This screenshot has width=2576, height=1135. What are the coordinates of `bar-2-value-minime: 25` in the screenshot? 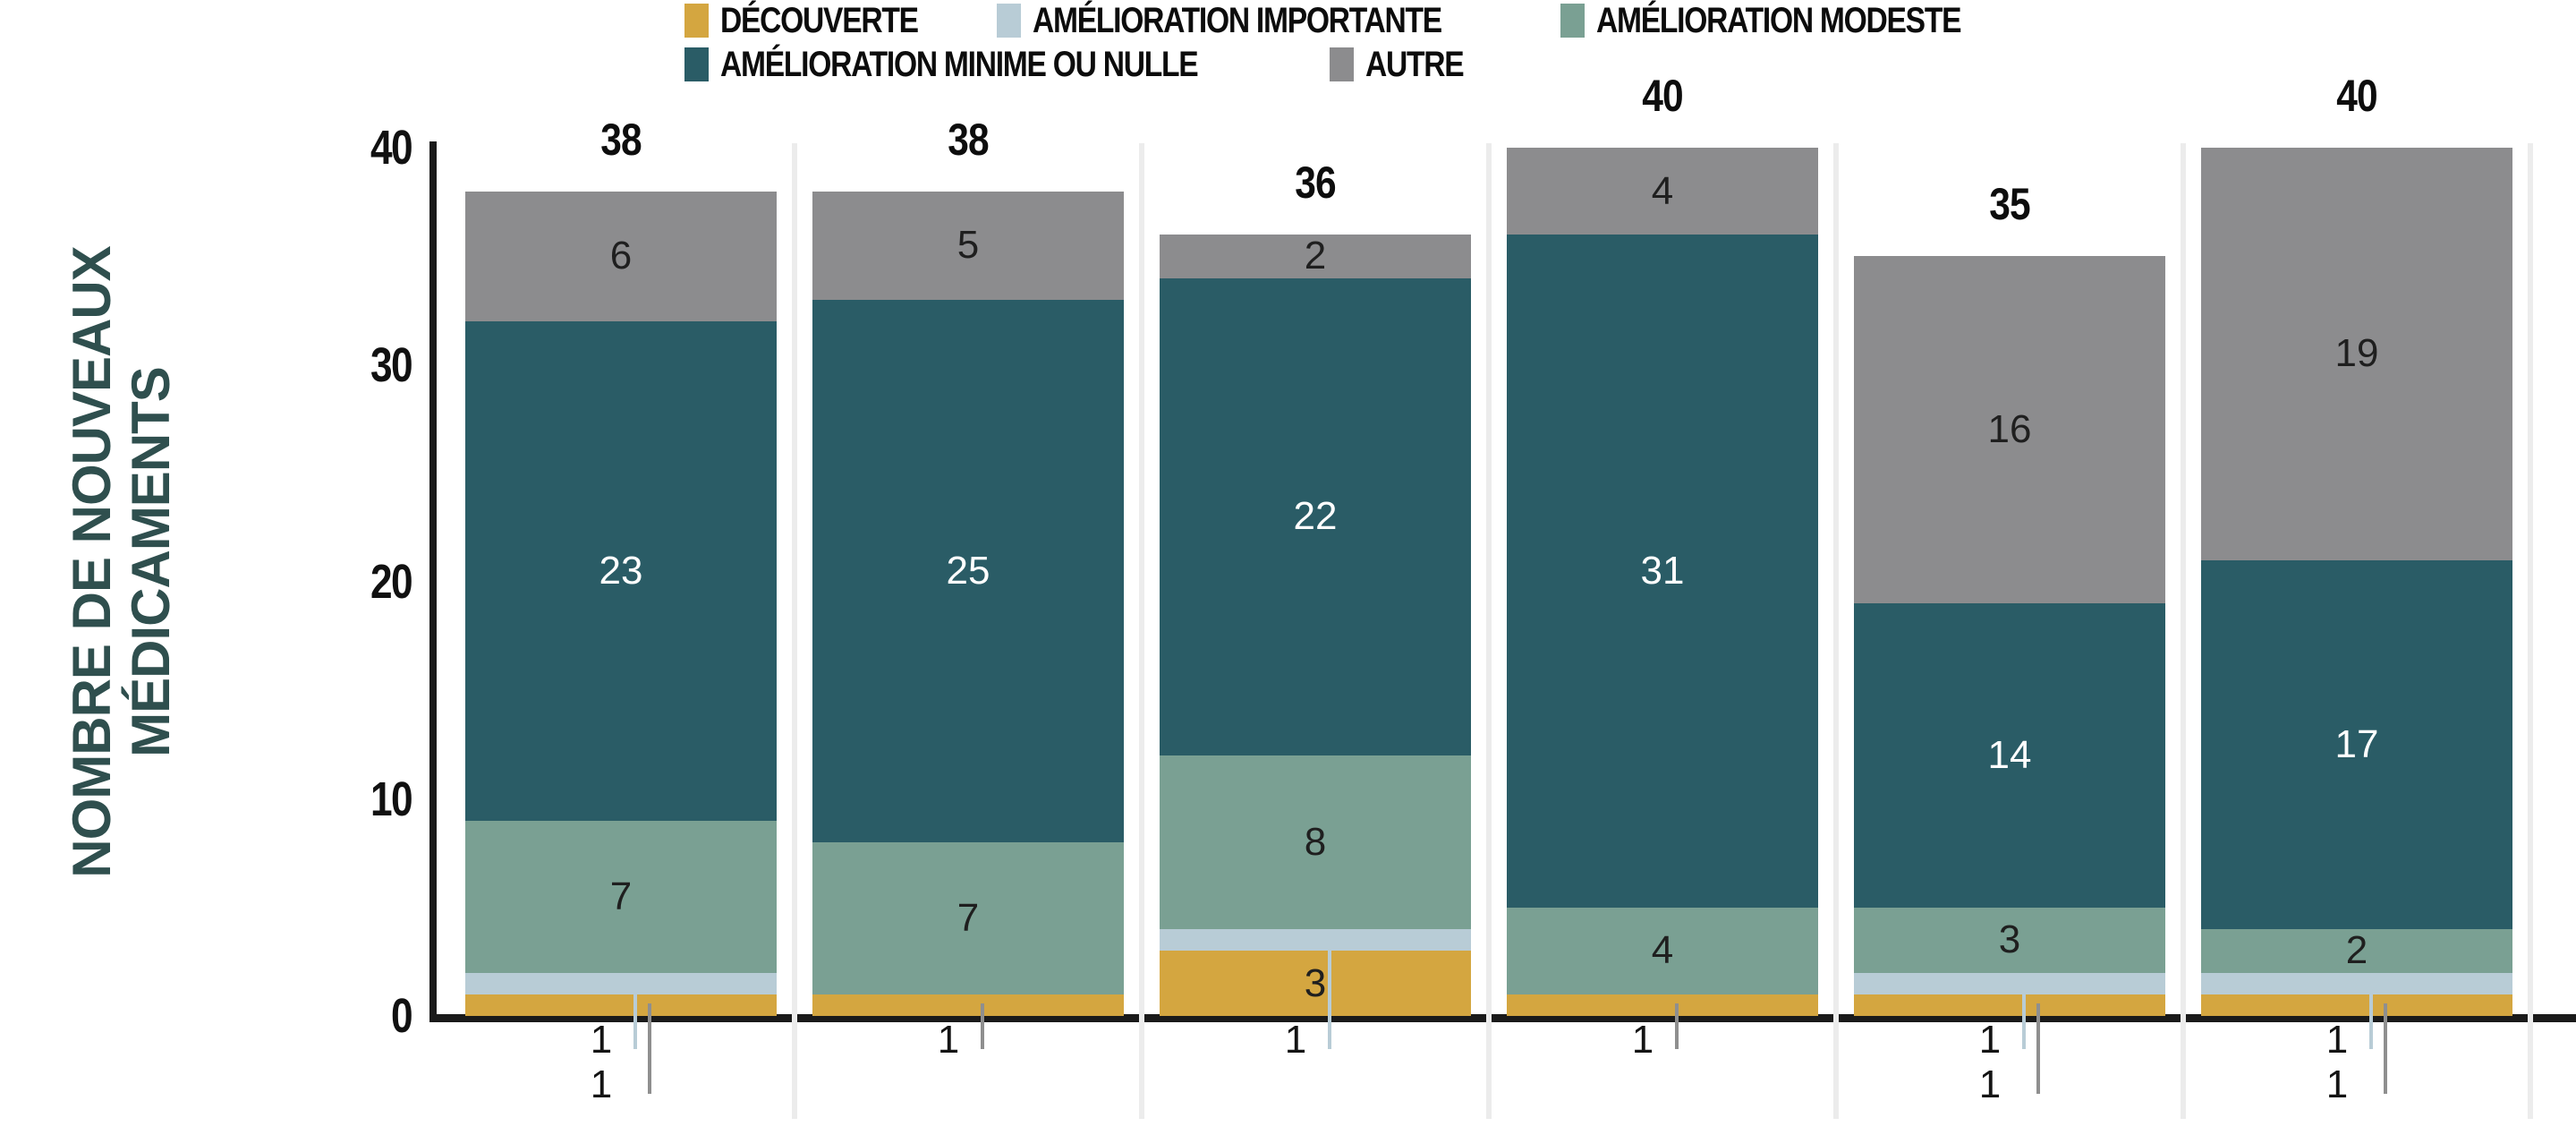 It's located at (968, 570).